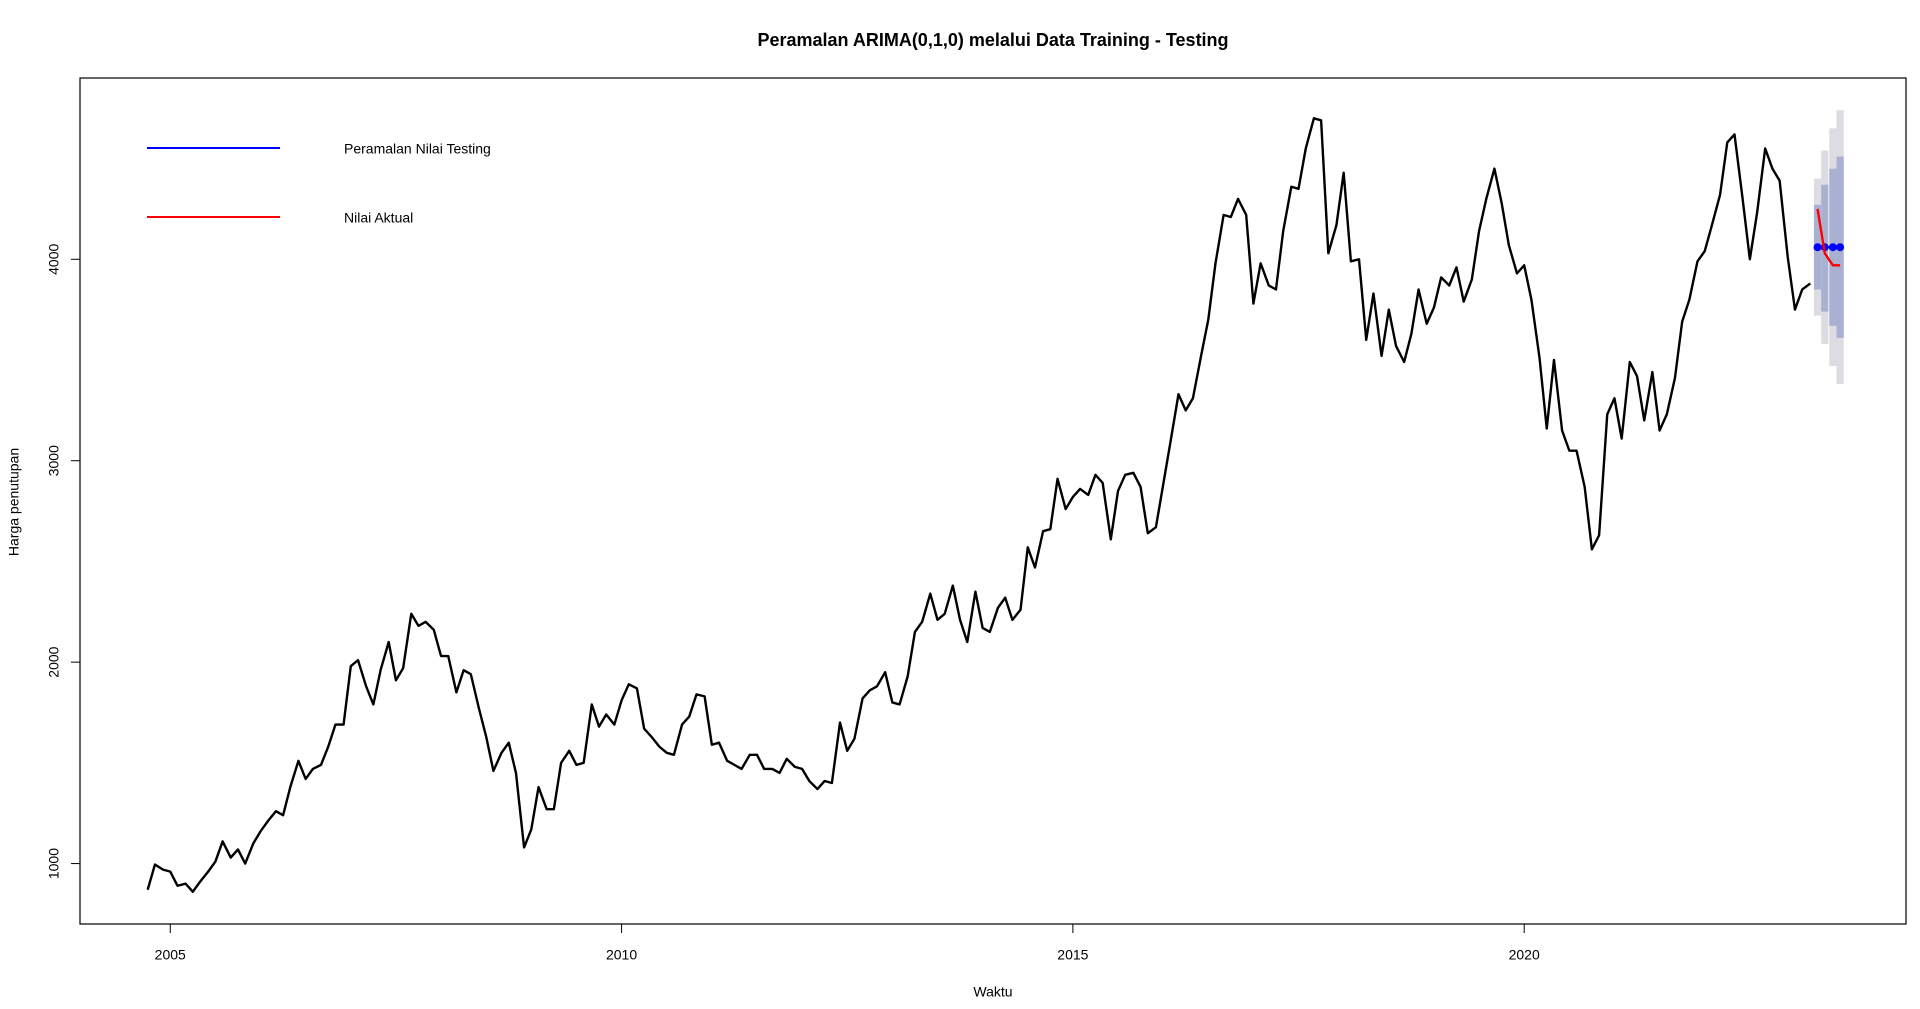 The width and height of the screenshot is (1920, 1009). I want to click on x-tick-label: 2005, so click(170, 955).